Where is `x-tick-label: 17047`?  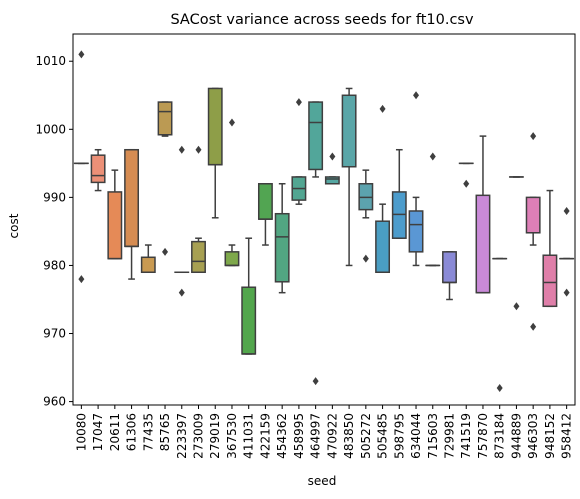 x-tick-label: 17047 is located at coordinates (98, 432).